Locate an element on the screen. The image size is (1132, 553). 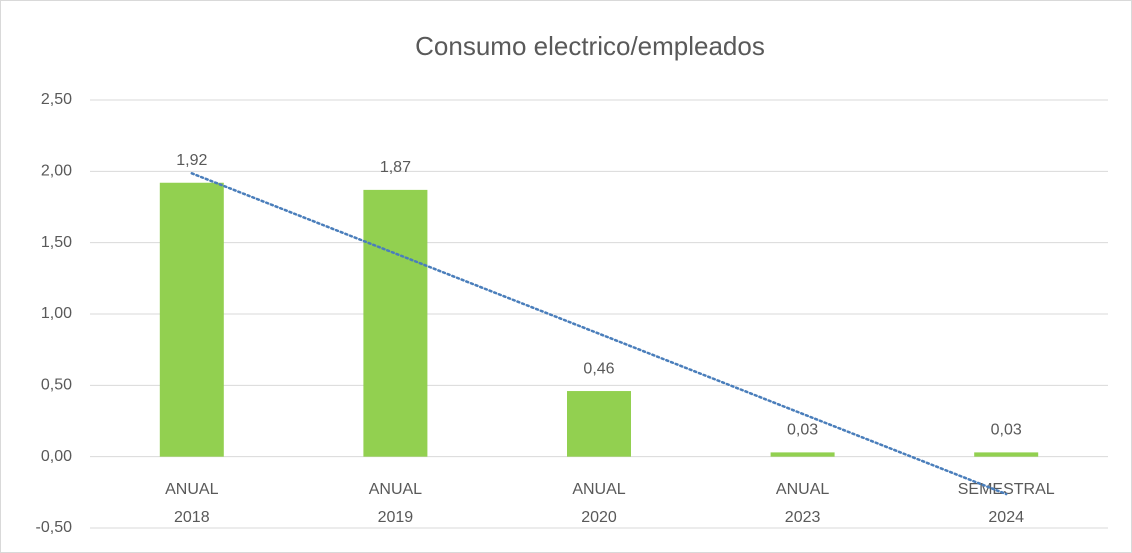
y-tick-label: 2,00 is located at coordinates (56, 171).